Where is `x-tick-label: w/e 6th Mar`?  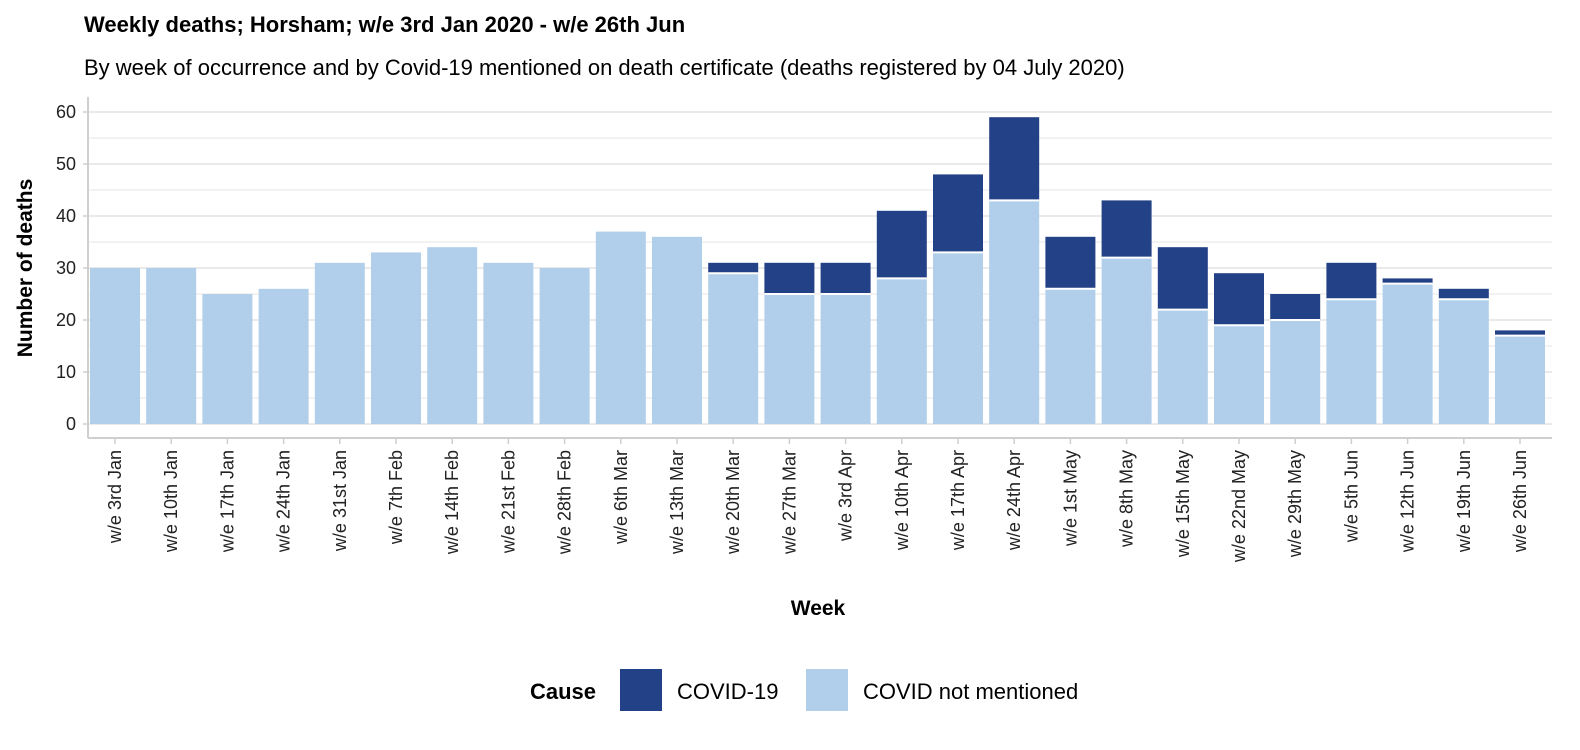 x-tick-label: w/e 6th Mar is located at coordinates (621, 497).